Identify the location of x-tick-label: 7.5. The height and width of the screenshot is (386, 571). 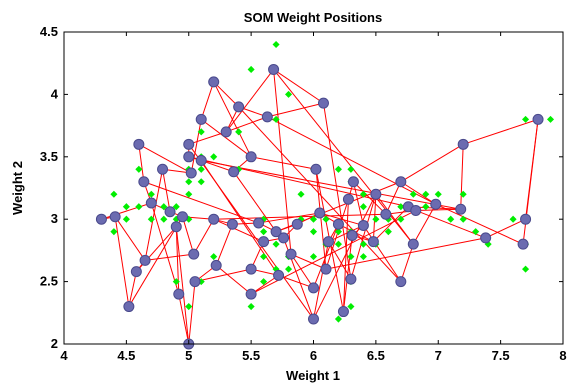
(501, 355).